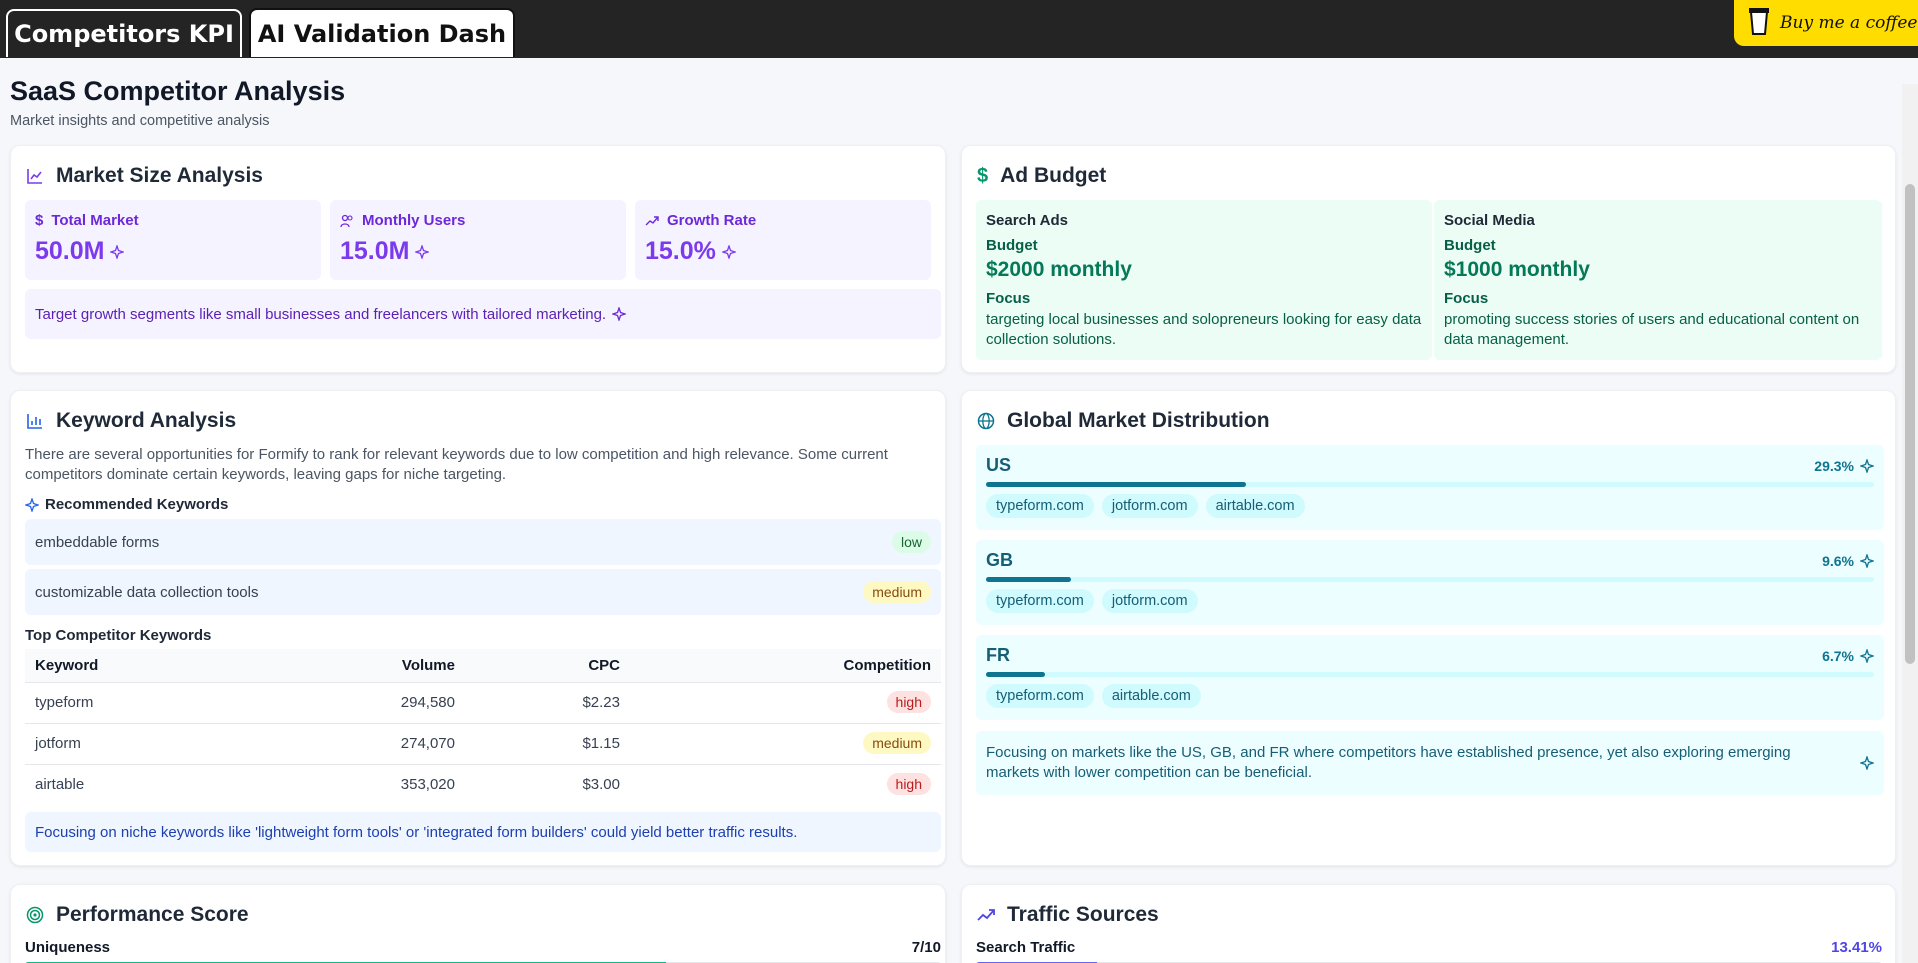  What do you see at coordinates (998, 655) in the screenshot?
I see `market-code: FR` at bounding box center [998, 655].